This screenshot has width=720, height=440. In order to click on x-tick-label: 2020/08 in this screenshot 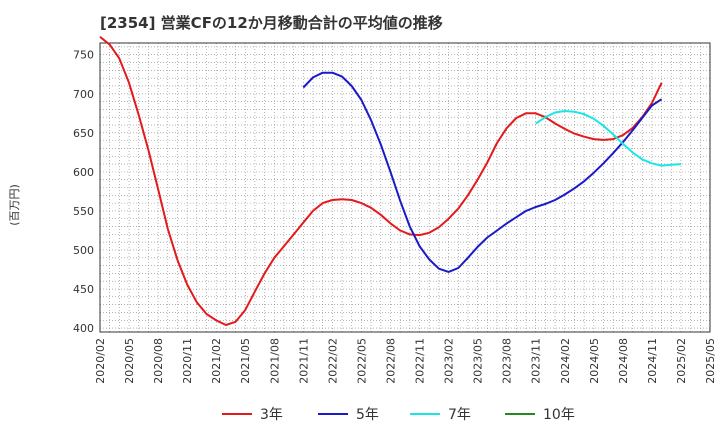, I will do `click(158, 361)`.